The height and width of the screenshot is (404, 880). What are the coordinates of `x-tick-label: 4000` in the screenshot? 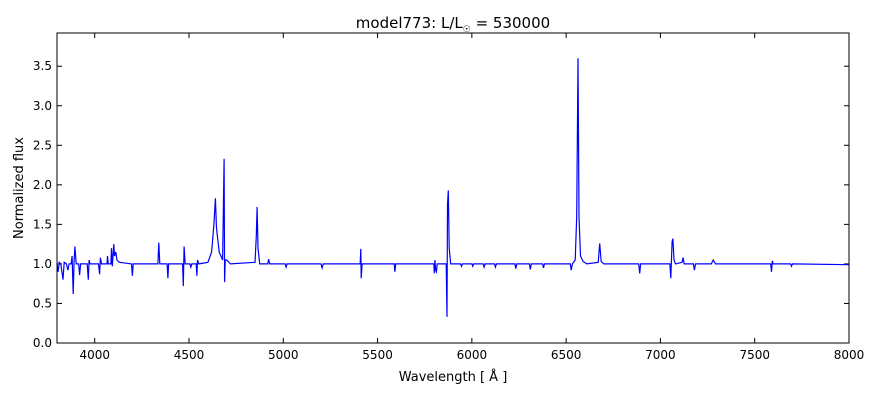 It's located at (94, 355).